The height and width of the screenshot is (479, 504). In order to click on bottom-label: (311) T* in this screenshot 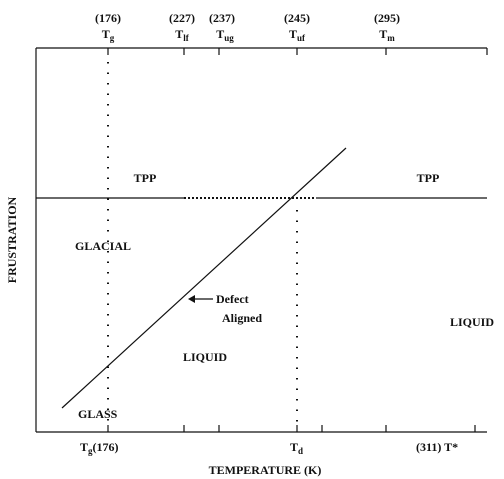, I will do `click(437, 447)`.